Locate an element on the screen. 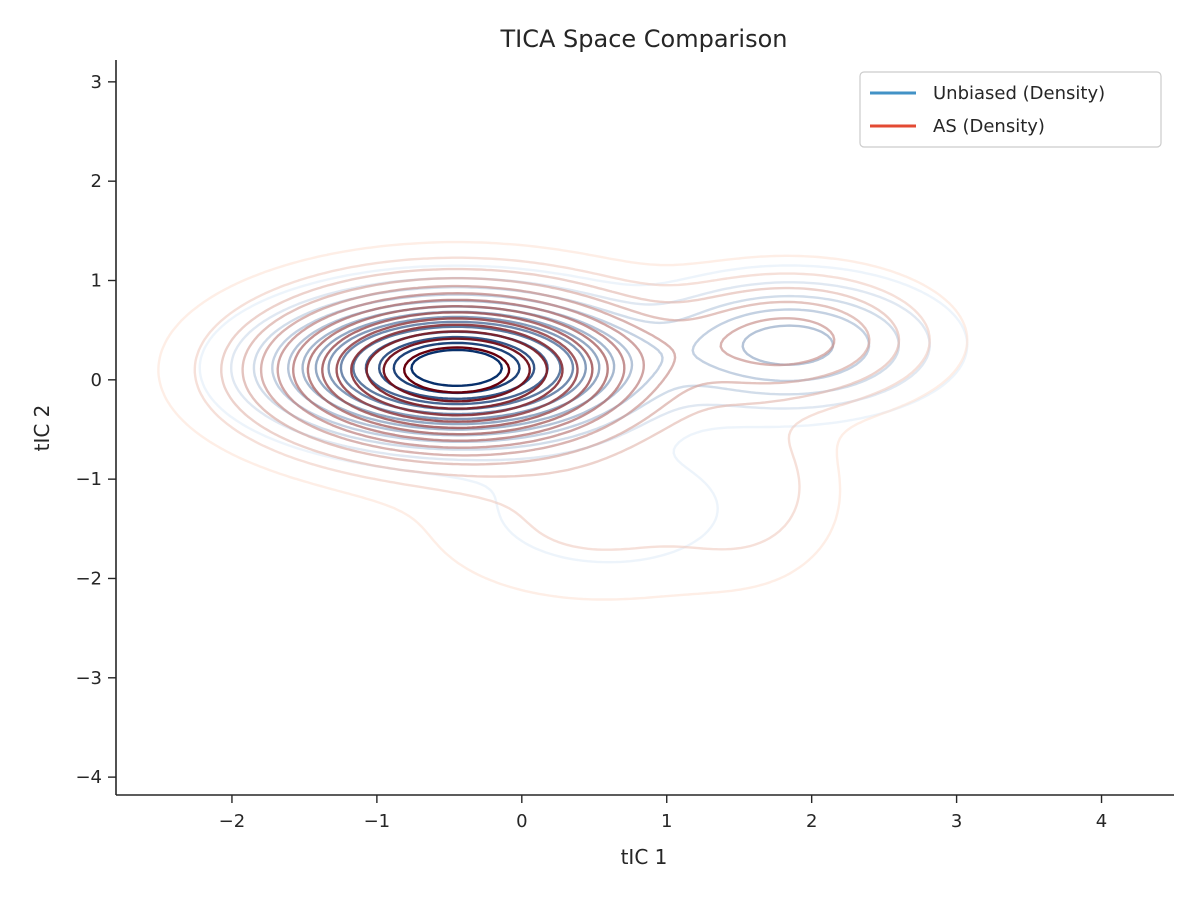 This screenshot has width=1200, height=901. x-axis-ticks: −2 −1 0 1 2 3 4 is located at coordinates (663, 813).